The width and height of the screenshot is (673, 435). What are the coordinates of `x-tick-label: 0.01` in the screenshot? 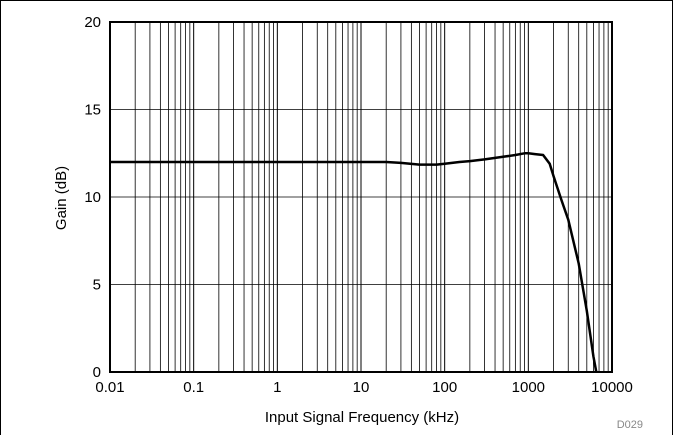 It's located at (109, 387).